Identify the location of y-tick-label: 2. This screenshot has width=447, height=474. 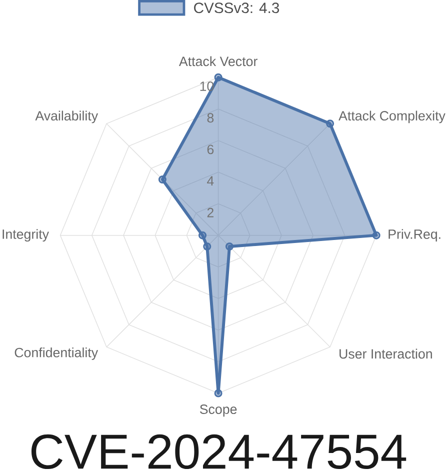
(210, 213).